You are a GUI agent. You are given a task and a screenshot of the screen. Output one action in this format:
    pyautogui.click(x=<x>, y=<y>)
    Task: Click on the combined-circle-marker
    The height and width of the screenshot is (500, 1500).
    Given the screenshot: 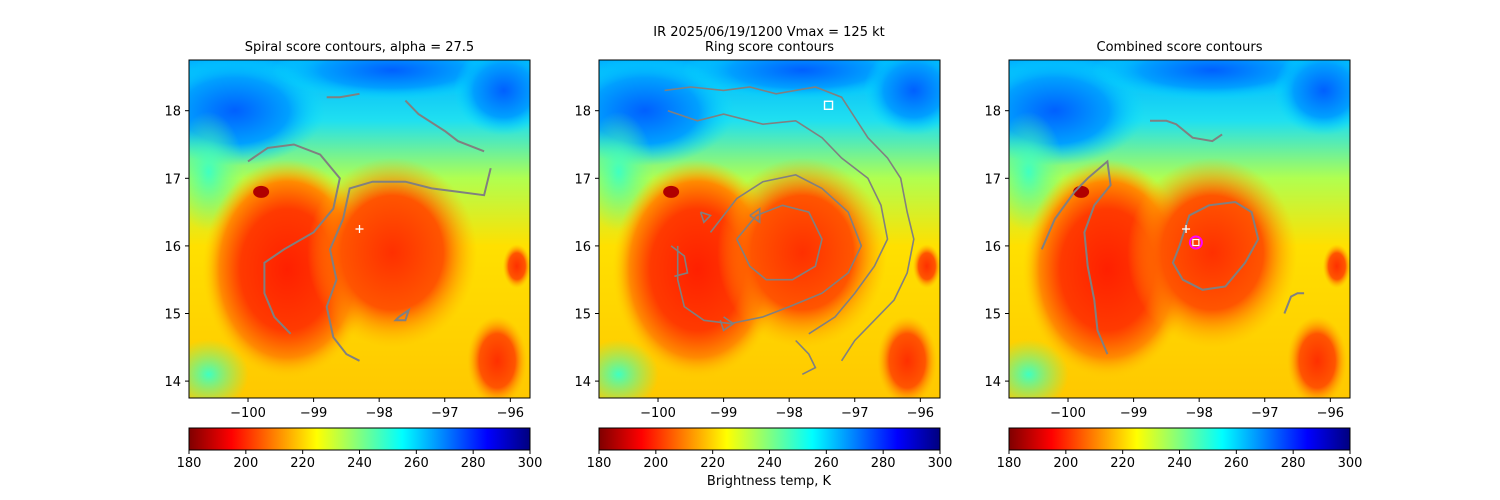 What is the action you would take?
    pyautogui.click(x=1195, y=242)
    